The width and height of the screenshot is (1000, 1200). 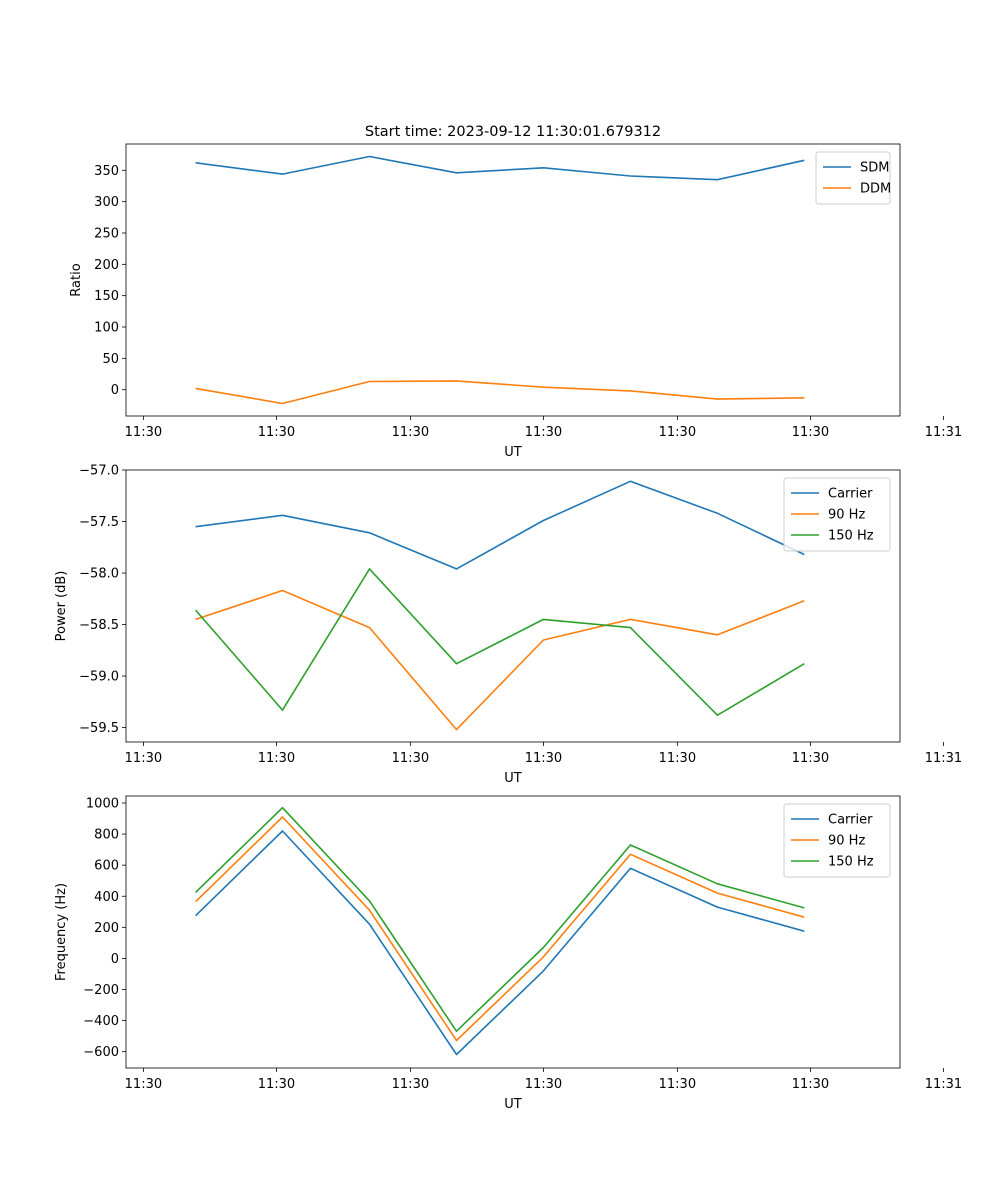 What do you see at coordinates (99, 574) in the screenshot?
I see `y-tick-label: −58.0` at bounding box center [99, 574].